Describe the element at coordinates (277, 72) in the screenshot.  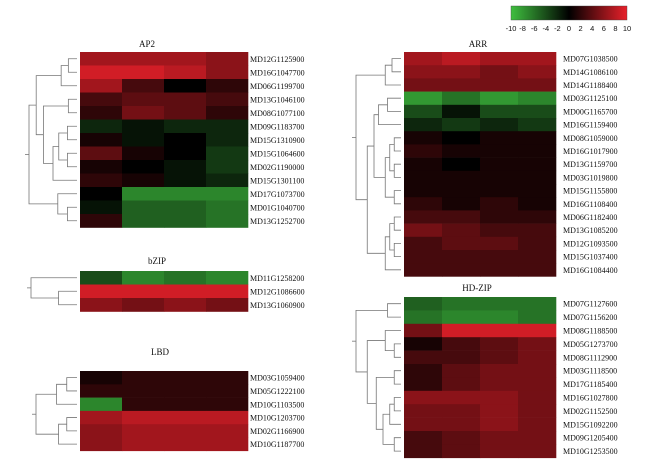
I see `gene-label: MD16G1047700` at that location.